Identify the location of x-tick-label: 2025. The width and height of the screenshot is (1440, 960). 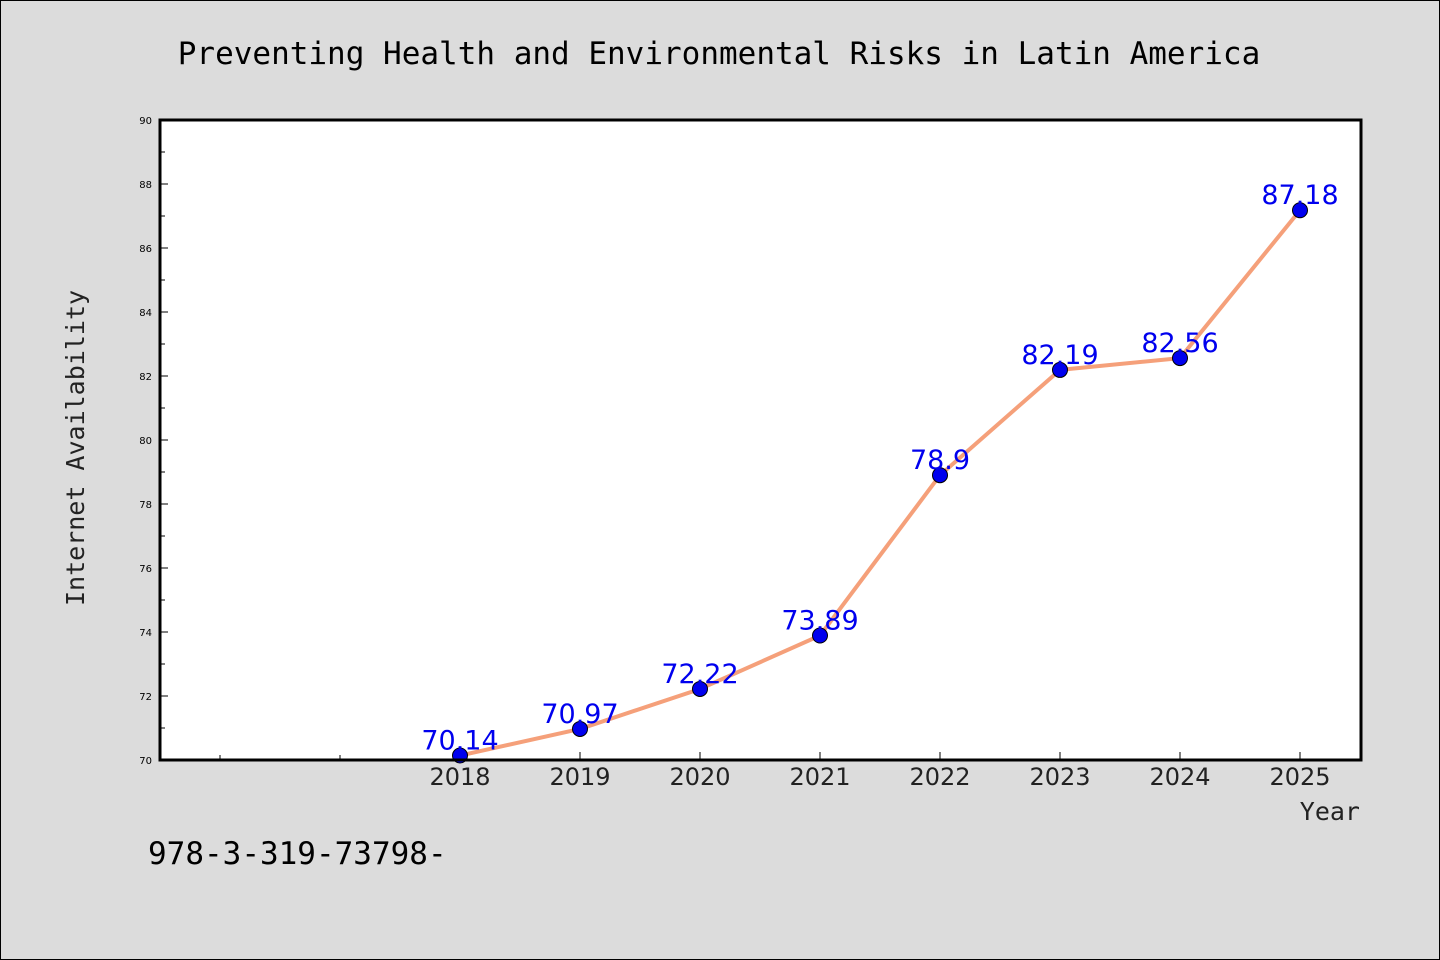
(1299, 777).